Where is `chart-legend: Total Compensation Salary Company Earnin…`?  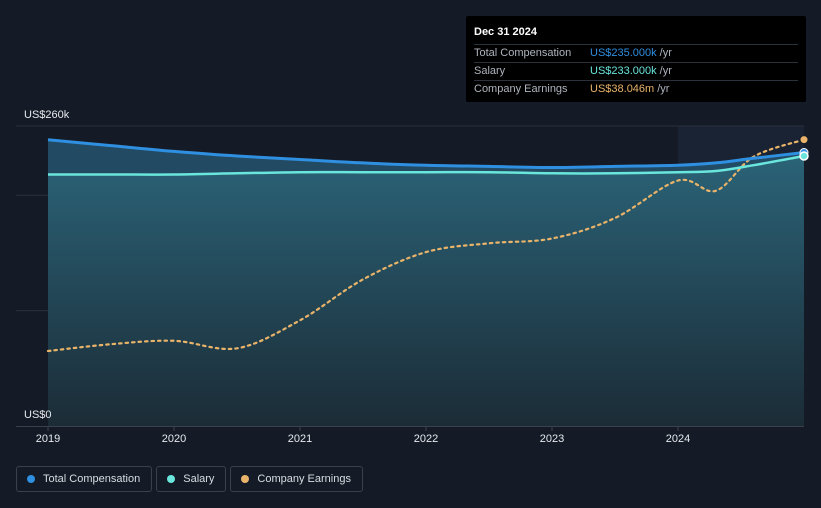
chart-legend: Total Compensation Salary Company Earnin… is located at coordinates (189, 479).